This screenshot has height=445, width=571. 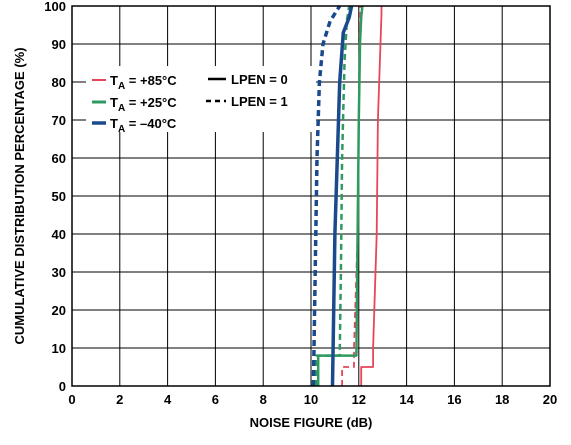 What do you see at coordinates (59, 158) in the screenshot?
I see `y-tick-label: 60` at bounding box center [59, 158].